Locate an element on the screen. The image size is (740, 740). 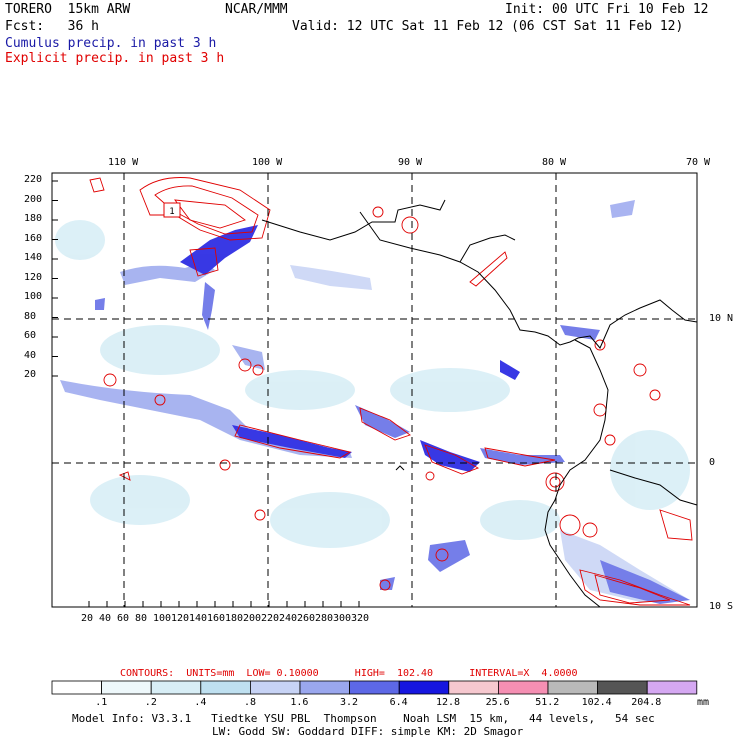
colorbar-label: .4 is located at coordinates (200, 702).